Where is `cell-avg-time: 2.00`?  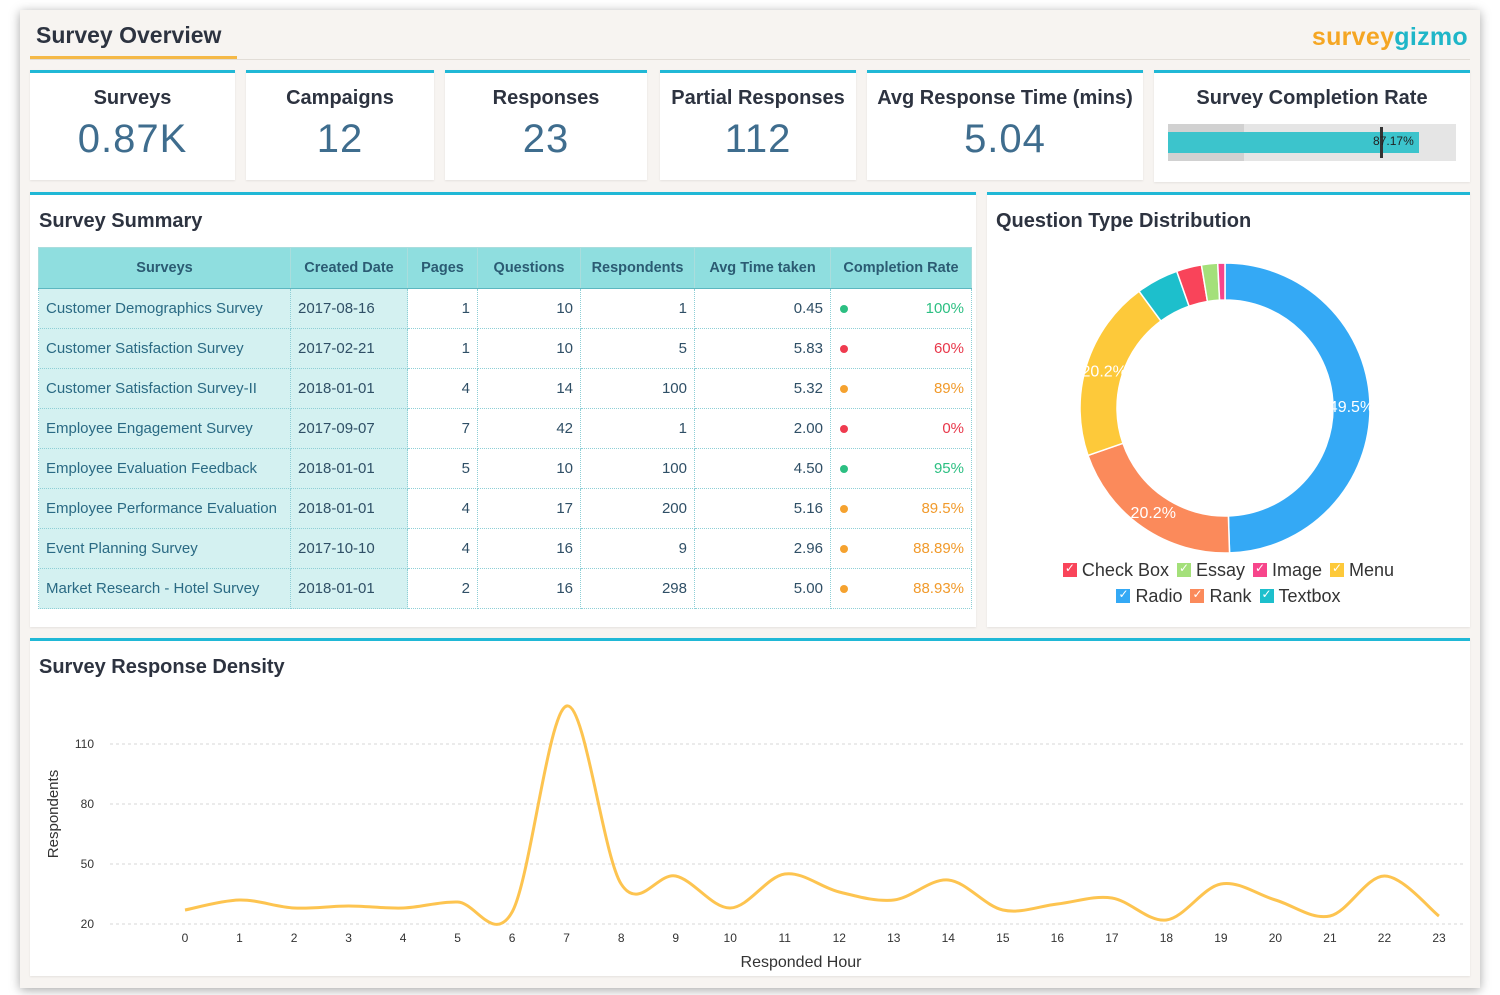 cell-avg-time: 2.00 is located at coordinates (762, 428).